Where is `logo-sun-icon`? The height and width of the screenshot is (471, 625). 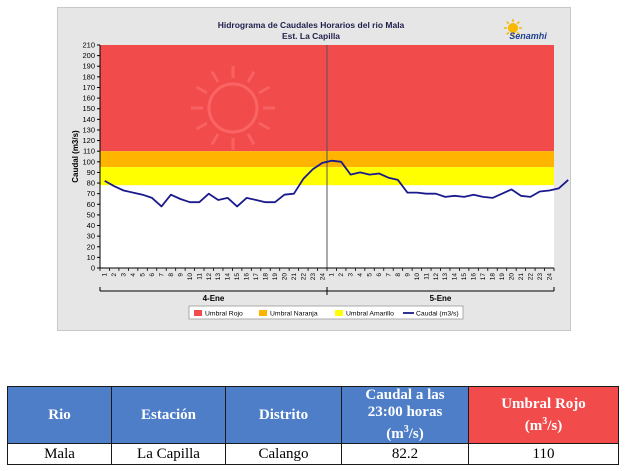
logo-sun-icon is located at coordinates (513, 28).